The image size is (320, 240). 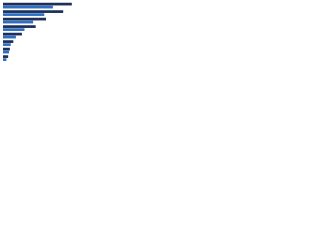 I want to click on chart, so click(x=37, y=31).